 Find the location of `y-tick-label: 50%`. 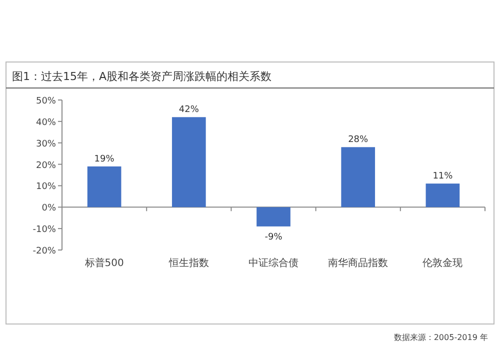

y-tick-label: 50% is located at coordinates (46, 101).